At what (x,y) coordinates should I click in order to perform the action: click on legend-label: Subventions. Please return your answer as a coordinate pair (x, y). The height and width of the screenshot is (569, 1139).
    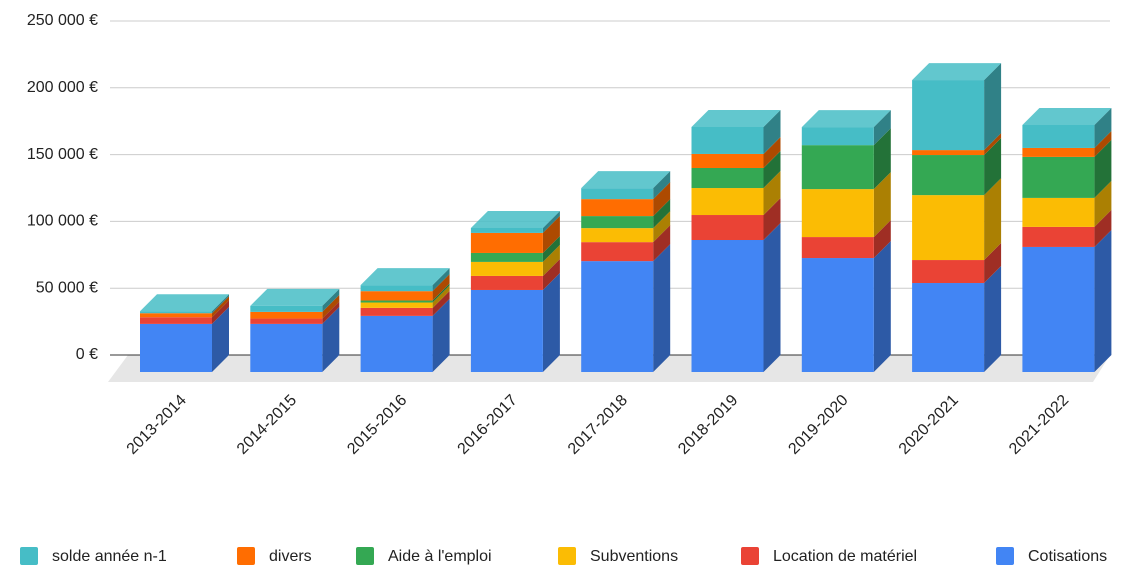
    Looking at the image, I should click on (634, 556).